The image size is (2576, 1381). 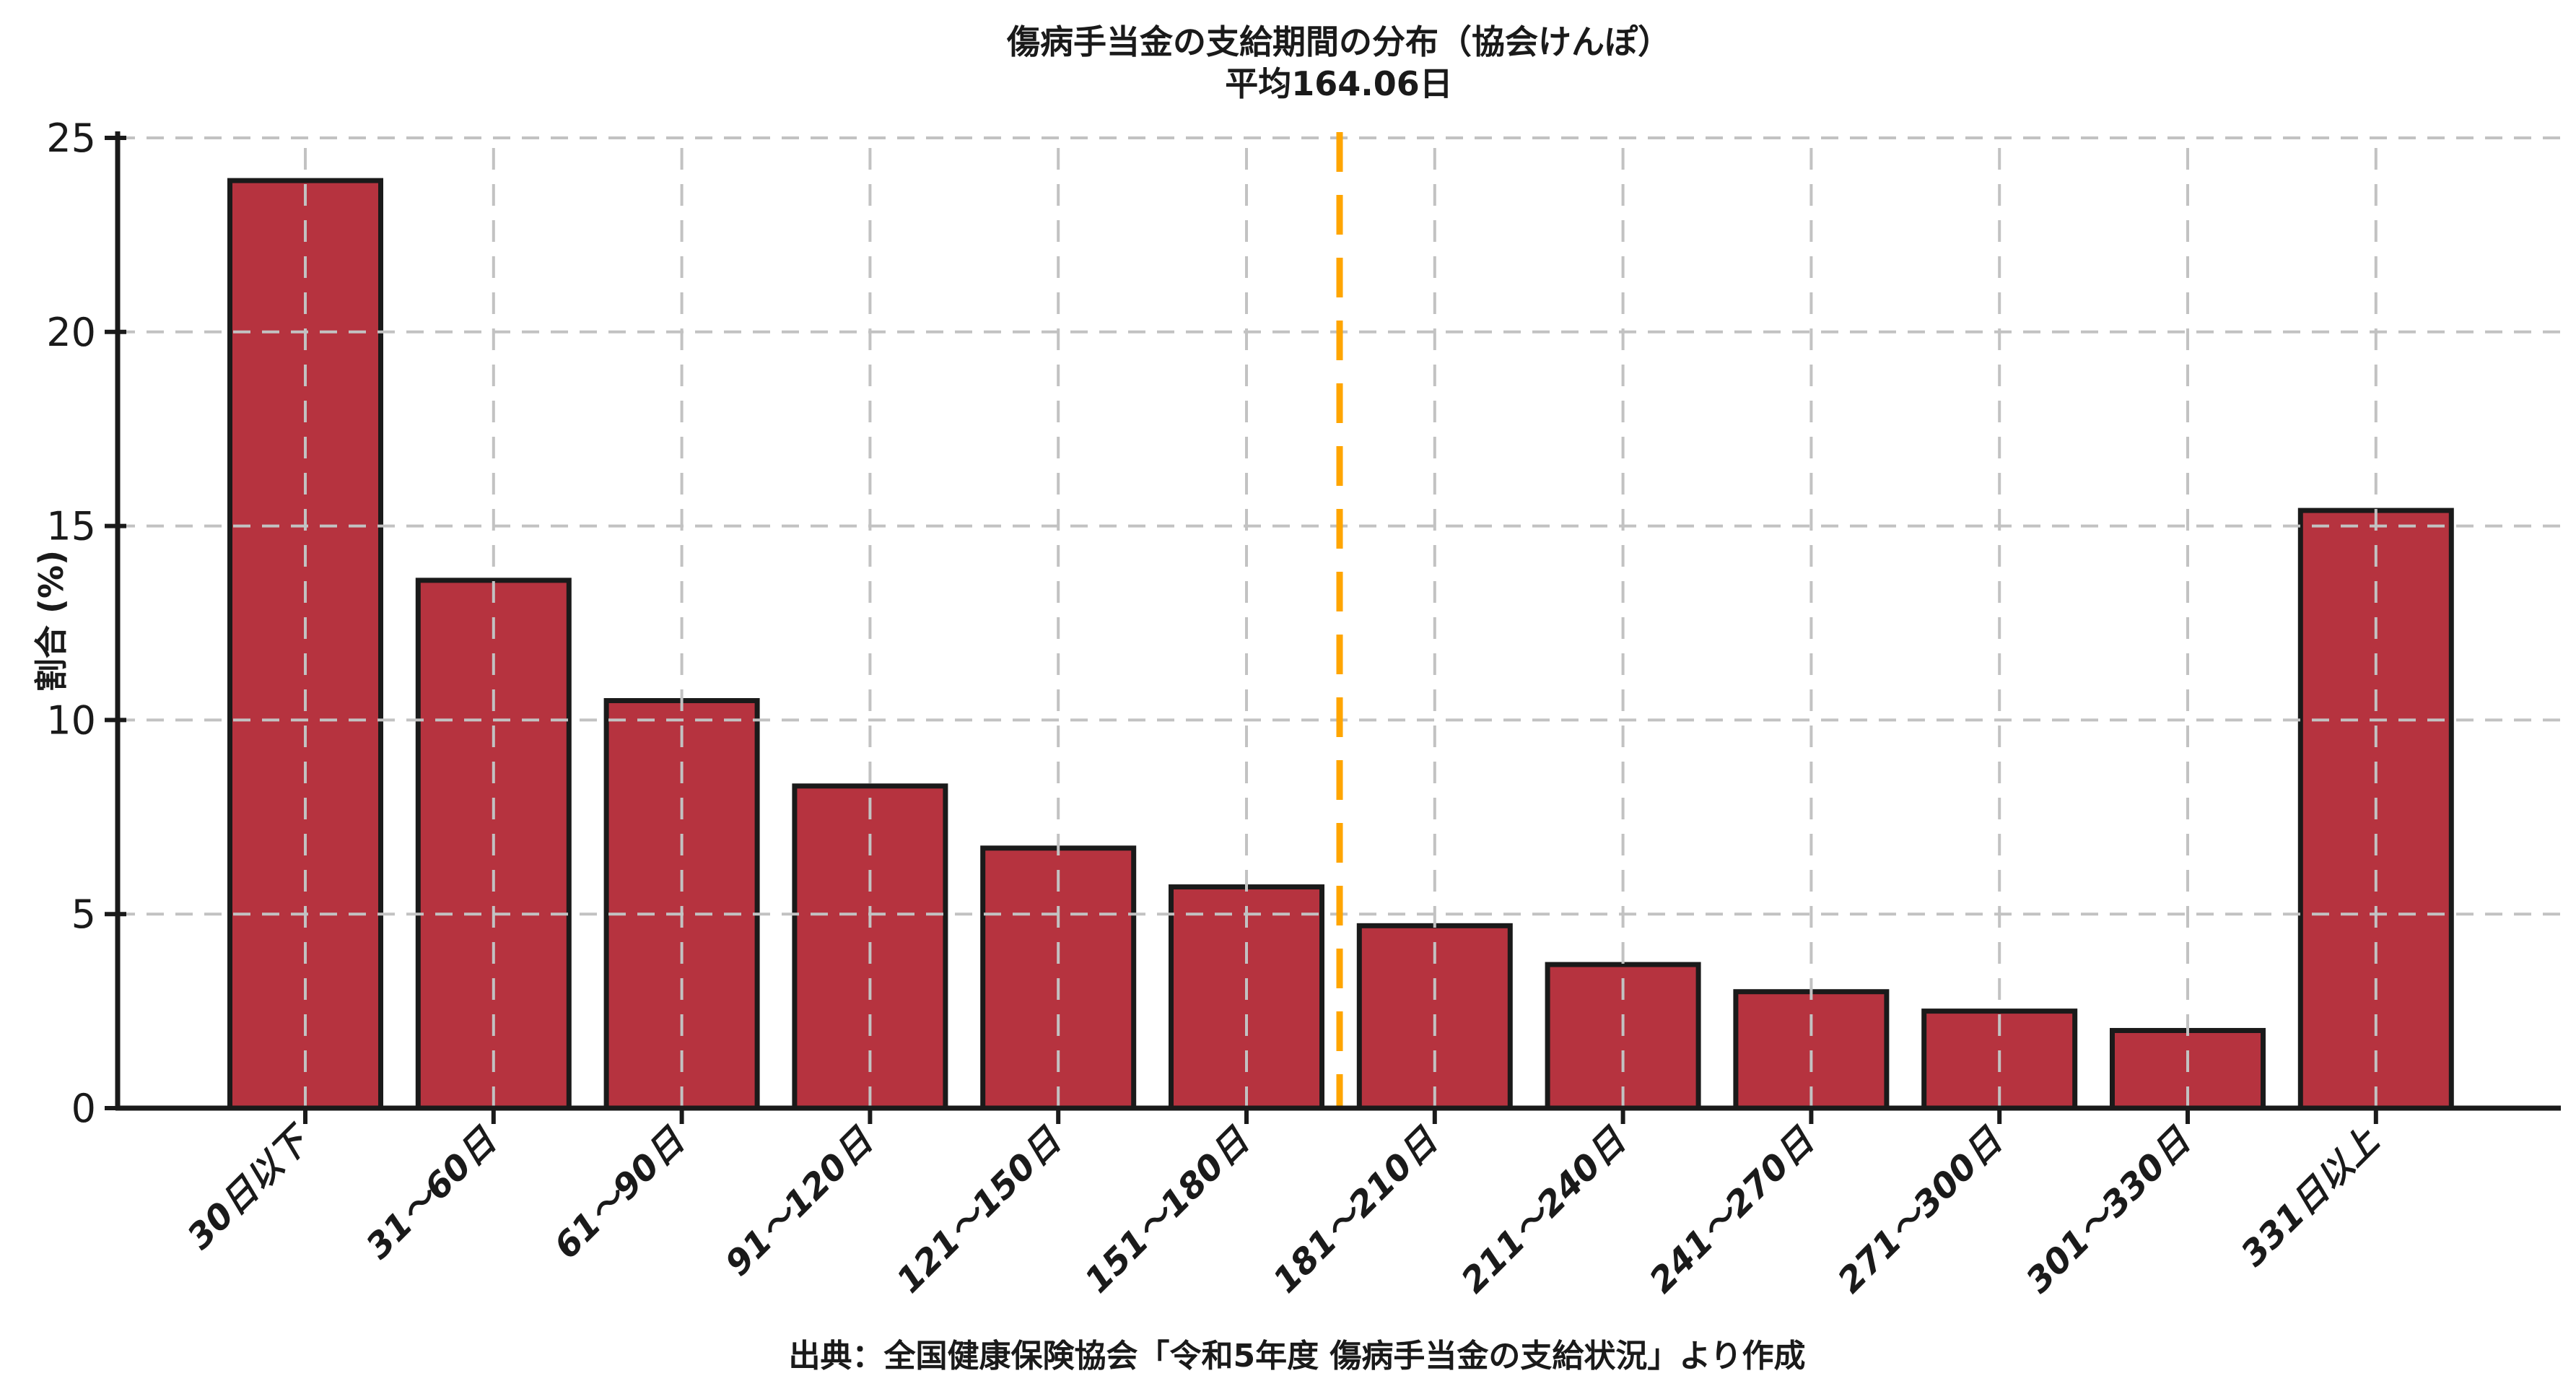 I want to click on x-tick-label: 241～270日, so click(x=1732, y=1210).